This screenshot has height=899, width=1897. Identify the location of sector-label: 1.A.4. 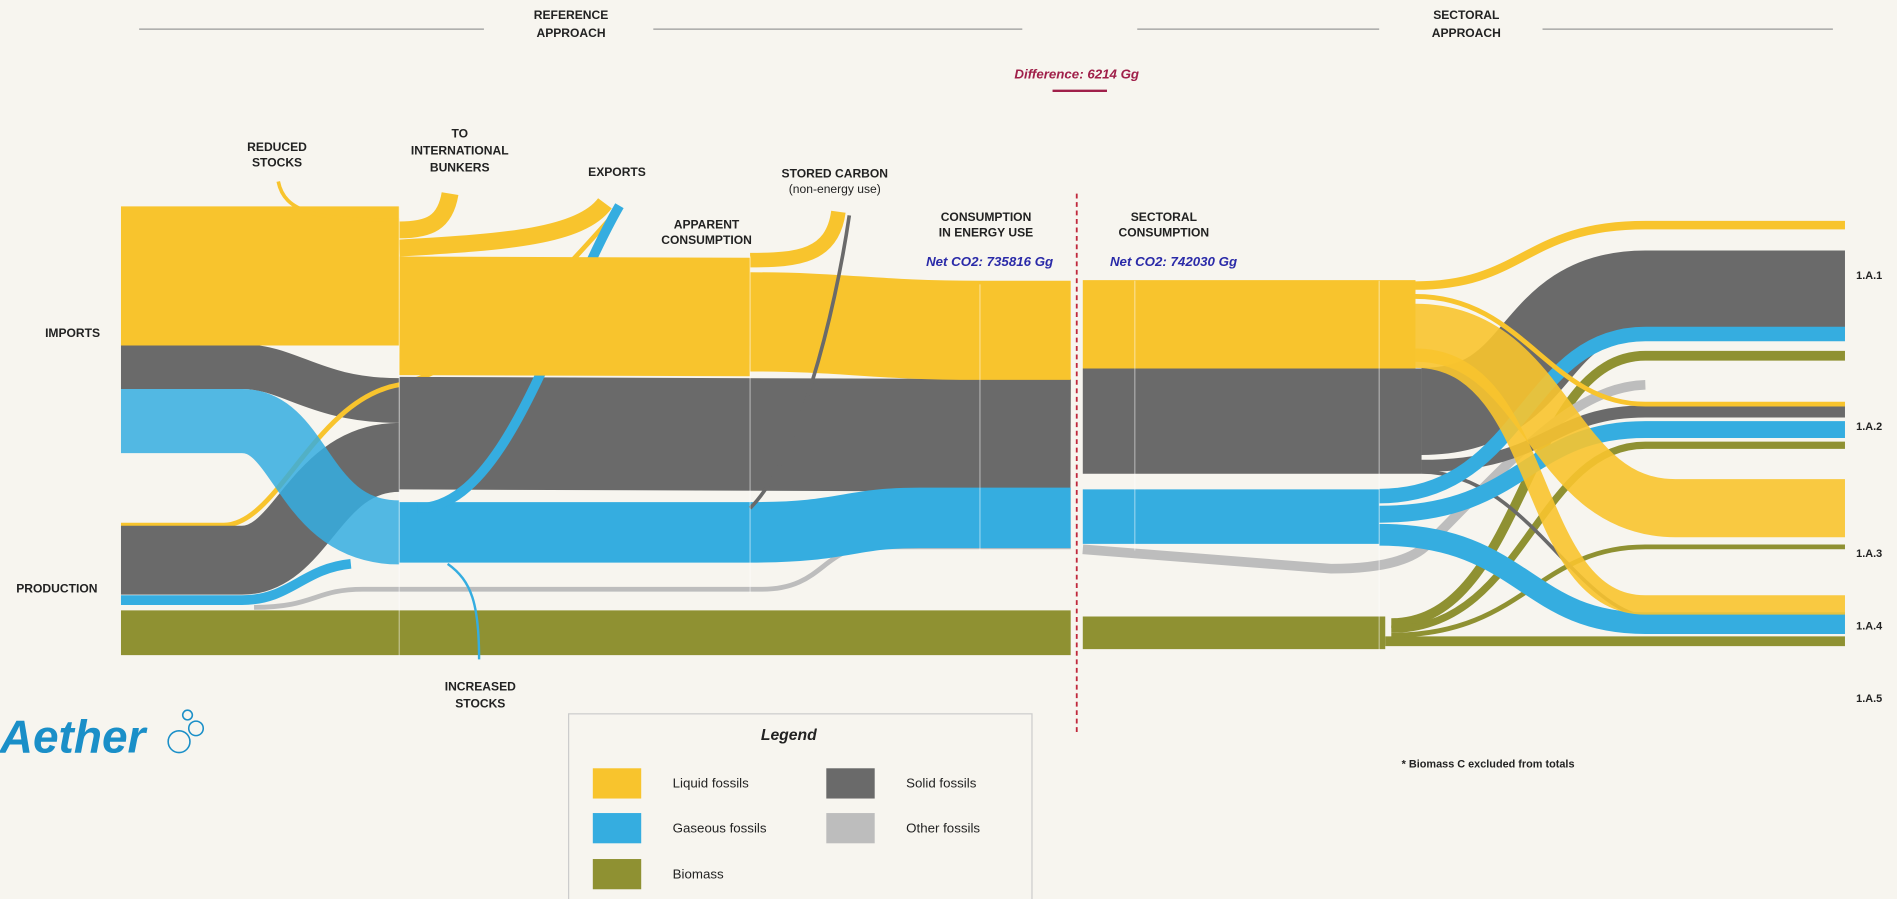
(1869, 627).